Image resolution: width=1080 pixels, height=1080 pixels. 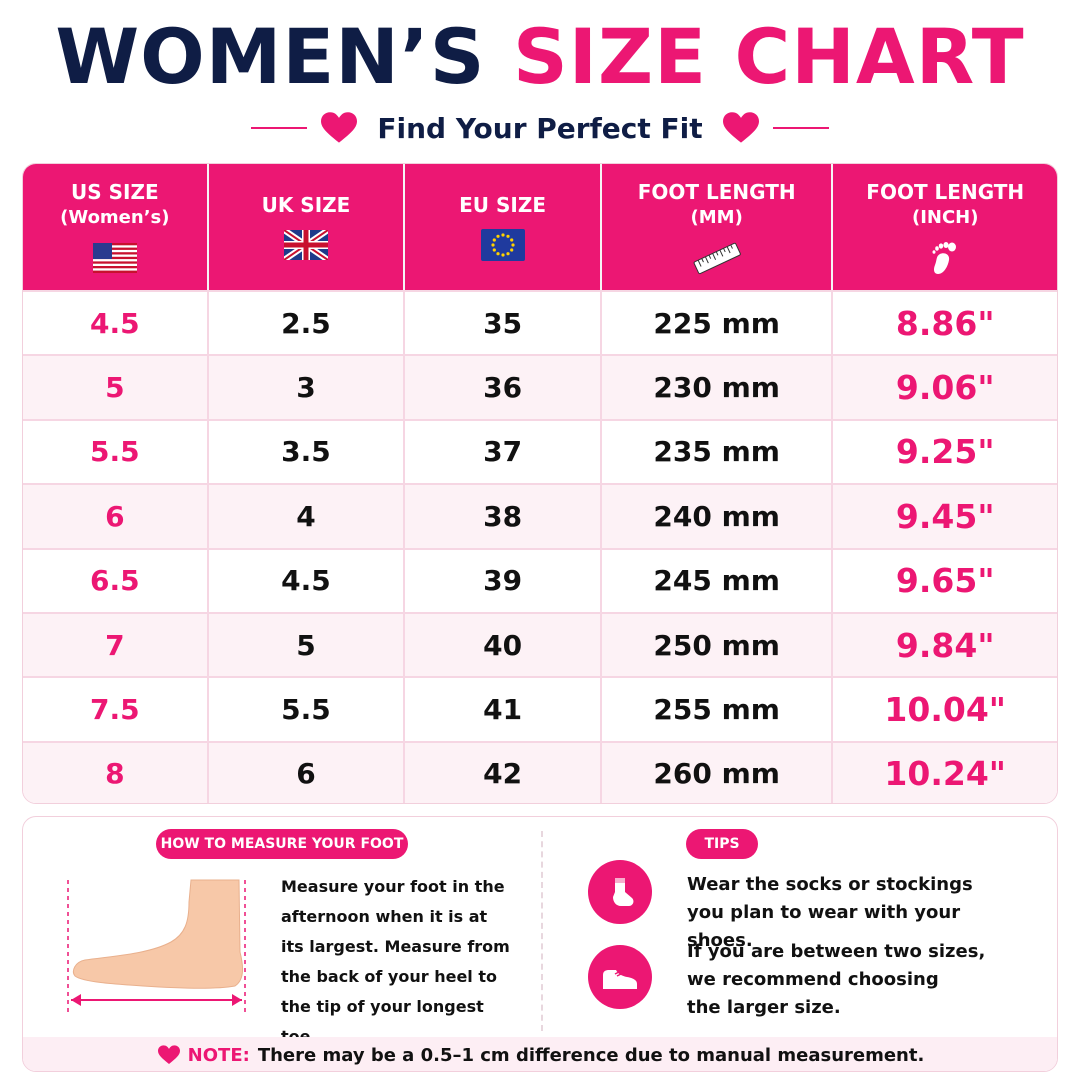 What do you see at coordinates (945, 581) in the screenshot?
I see `foot-inch-cell: 9.65"` at bounding box center [945, 581].